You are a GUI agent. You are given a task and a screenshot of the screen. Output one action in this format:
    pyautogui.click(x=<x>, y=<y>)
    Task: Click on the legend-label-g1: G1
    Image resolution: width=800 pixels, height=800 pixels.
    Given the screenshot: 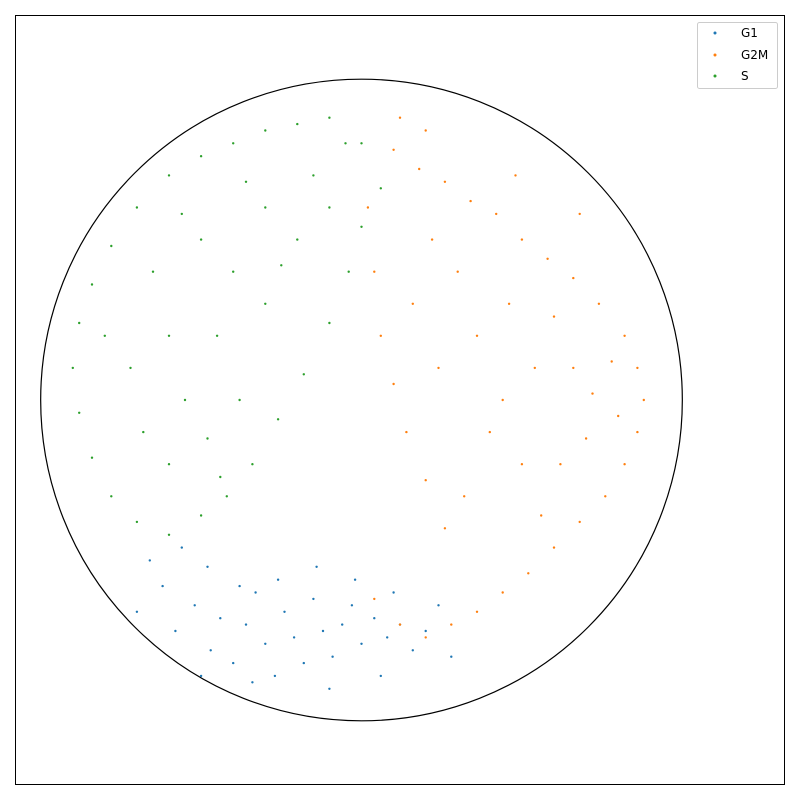 What is the action you would take?
    pyautogui.click(x=749, y=33)
    